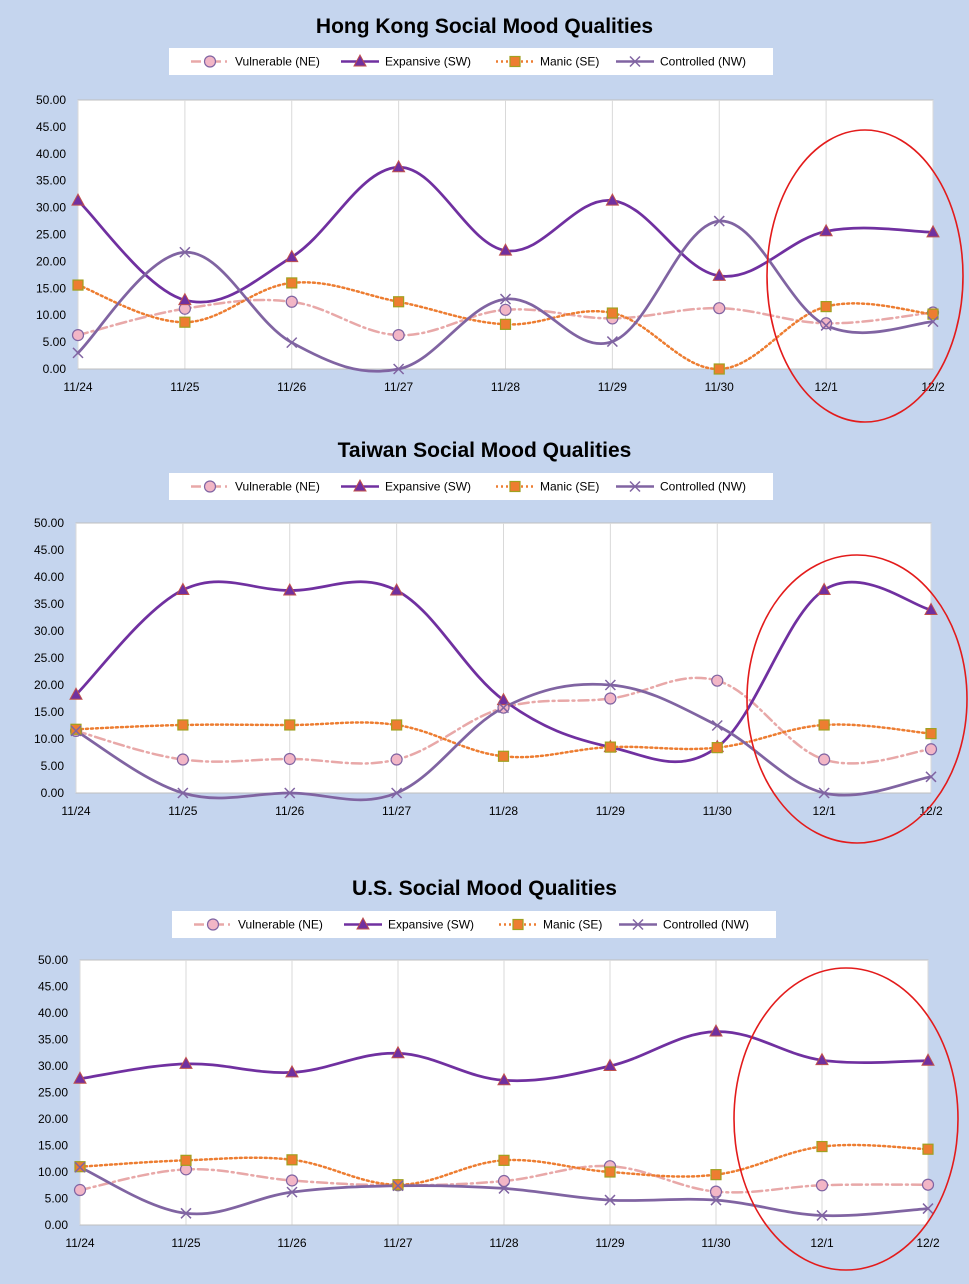 This screenshot has width=969, height=1284. What do you see at coordinates (484, 26) in the screenshot?
I see `chart-title: Hong Kong Social Mood Qualities` at bounding box center [484, 26].